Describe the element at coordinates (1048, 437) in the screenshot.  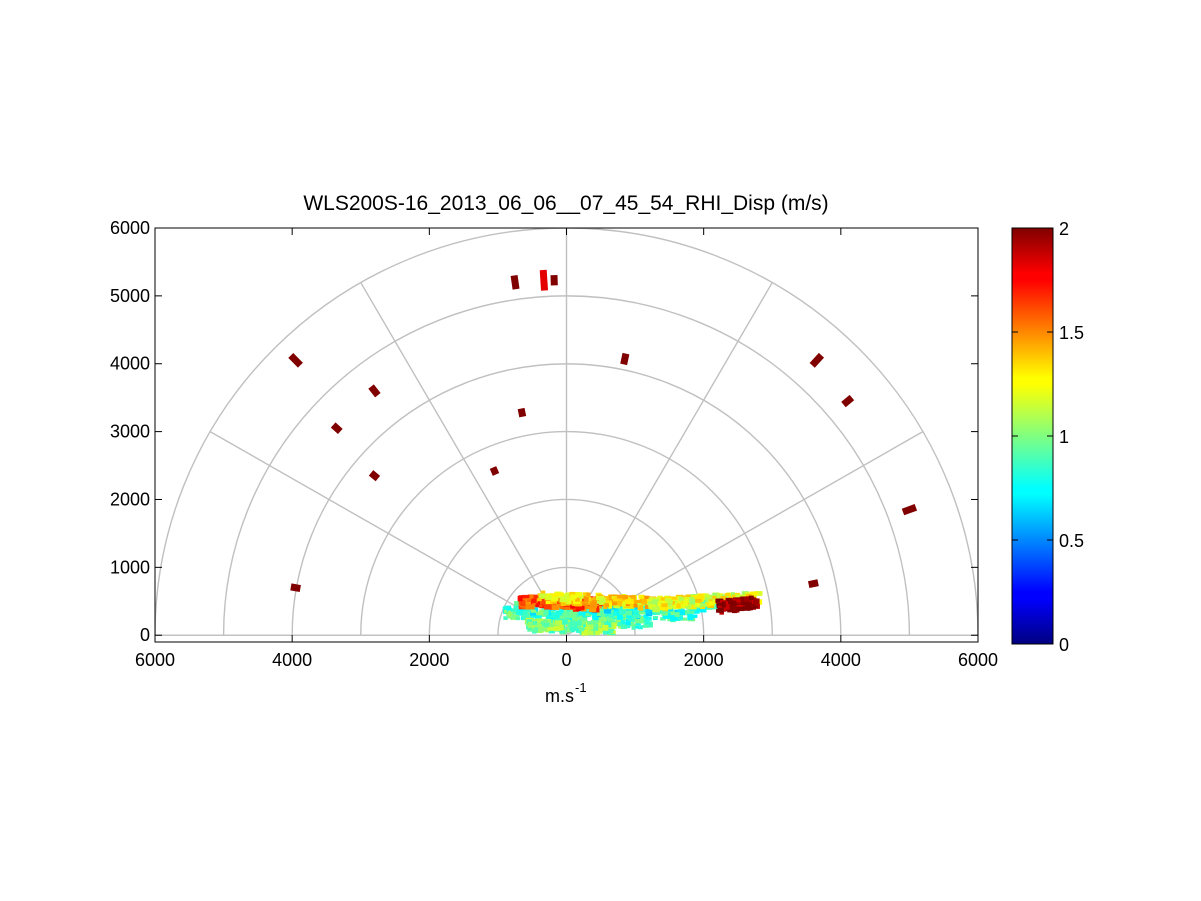
I see `colorbar-ticks: 0 0.5 1 1.5 2` at that location.